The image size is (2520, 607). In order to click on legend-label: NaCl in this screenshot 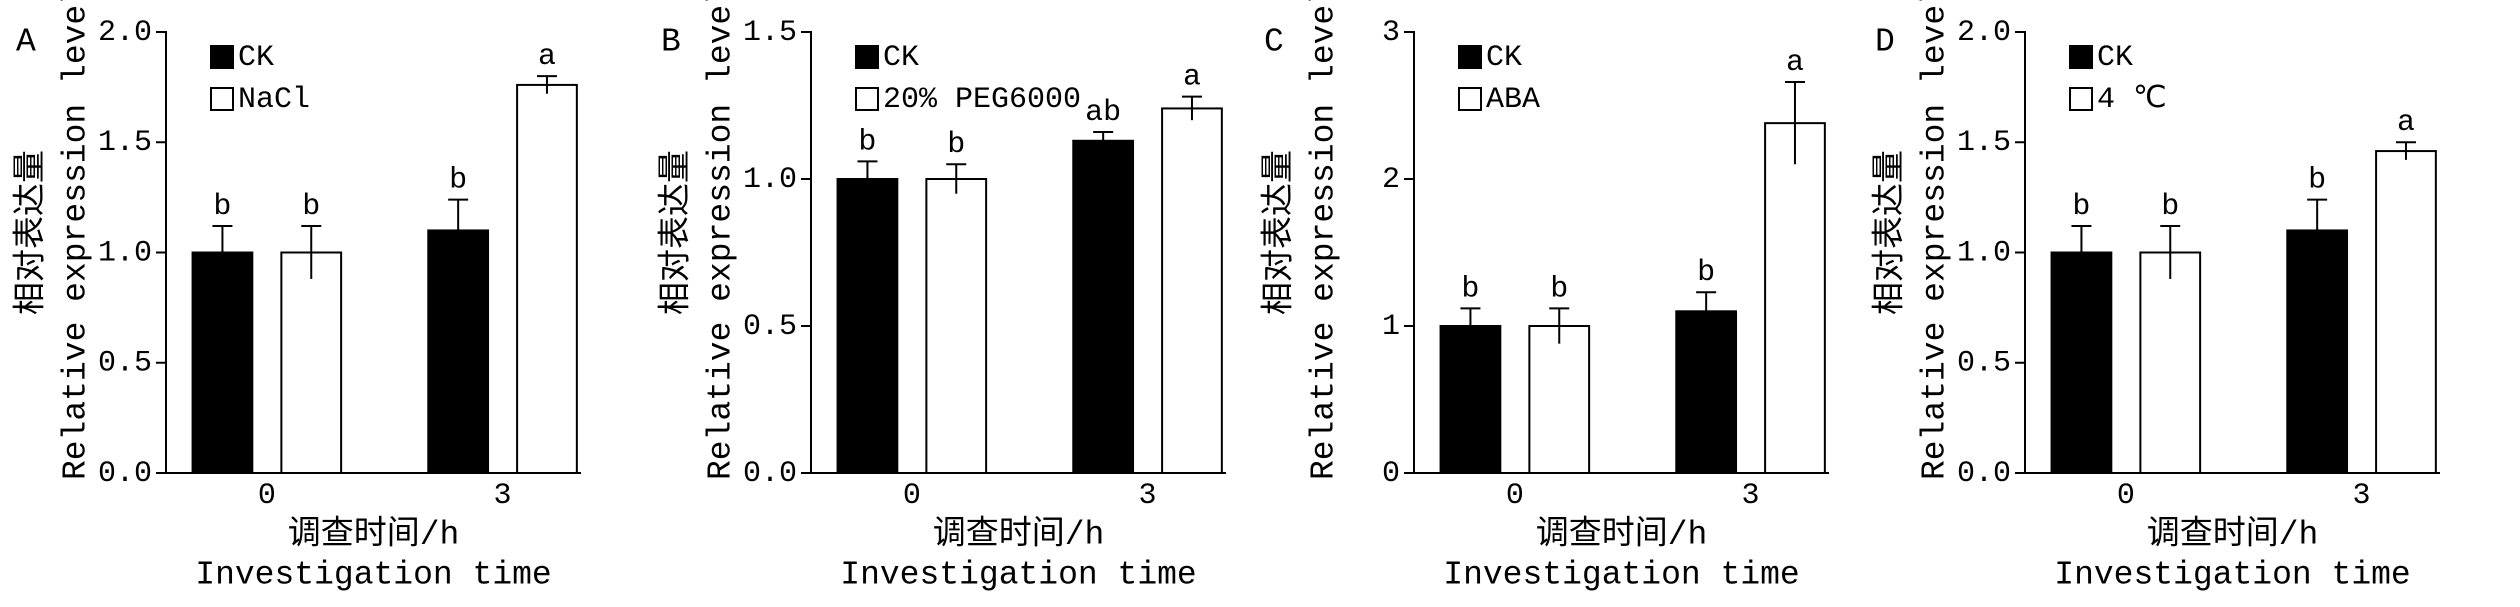, I will do `click(274, 100)`.